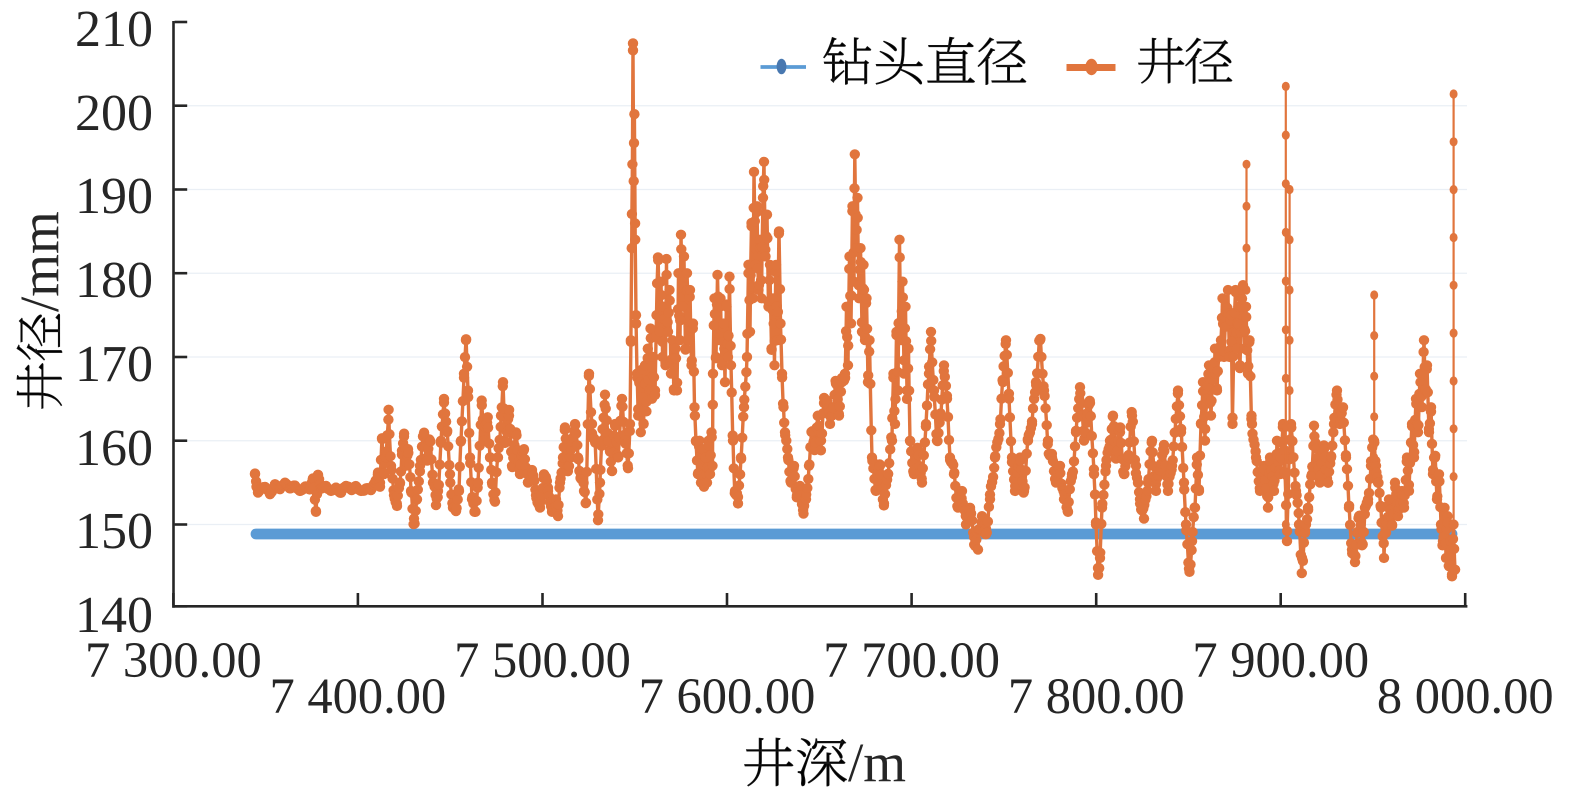 The image size is (1575, 799). Describe the element at coordinates (114, 531) in the screenshot. I see `svg-text: 150` at that location.